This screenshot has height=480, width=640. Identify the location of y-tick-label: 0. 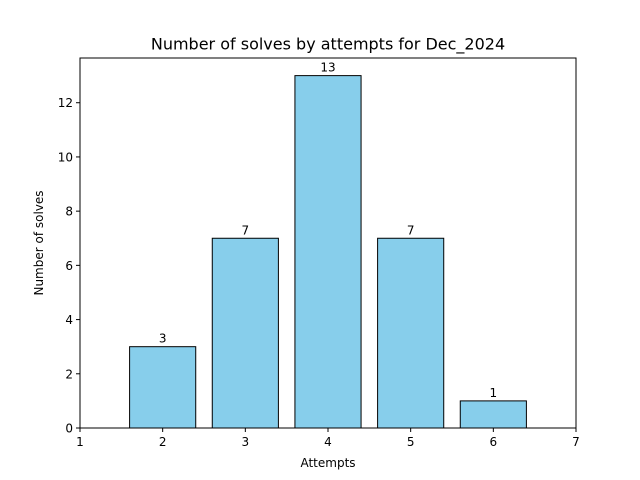
(69, 429).